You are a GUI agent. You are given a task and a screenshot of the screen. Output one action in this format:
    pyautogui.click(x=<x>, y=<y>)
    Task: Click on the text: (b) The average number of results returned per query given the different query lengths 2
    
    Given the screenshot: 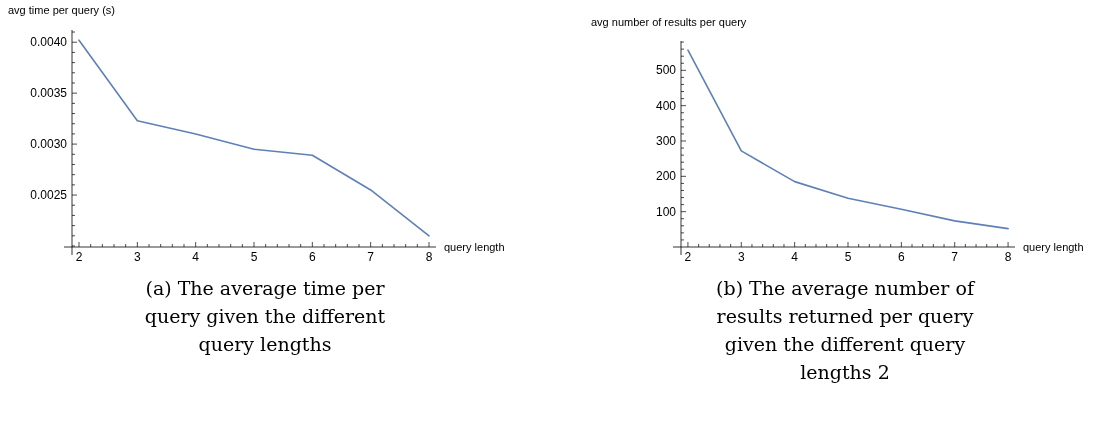 What is the action you would take?
    pyautogui.click(x=845, y=330)
    